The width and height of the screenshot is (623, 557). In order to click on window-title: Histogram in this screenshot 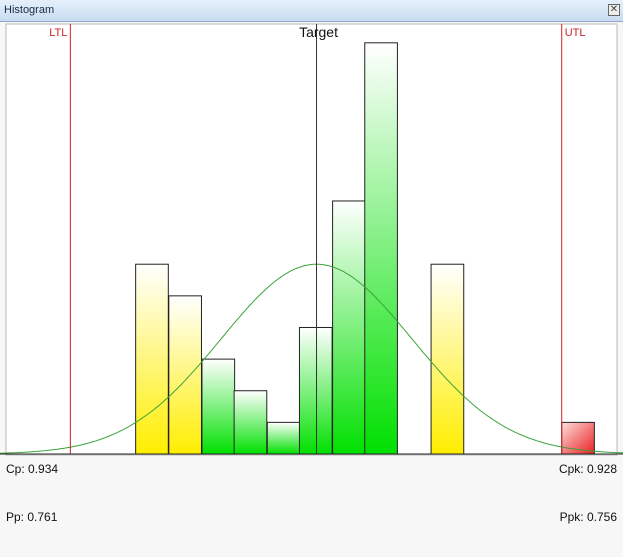, I will do `click(29, 10)`.